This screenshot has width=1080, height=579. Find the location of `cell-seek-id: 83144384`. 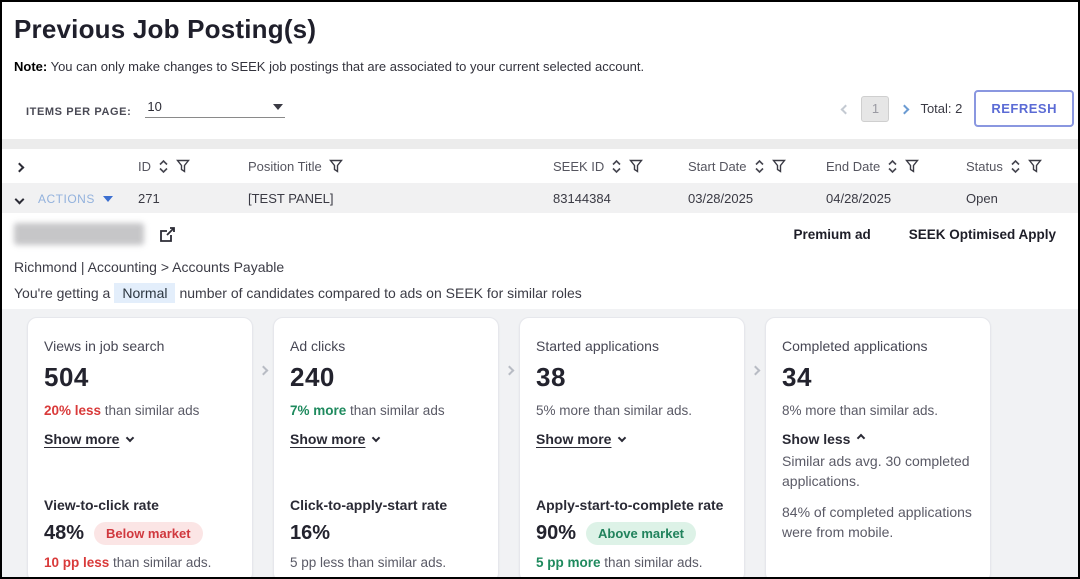

cell-seek-id: 83144384 is located at coordinates (582, 198).